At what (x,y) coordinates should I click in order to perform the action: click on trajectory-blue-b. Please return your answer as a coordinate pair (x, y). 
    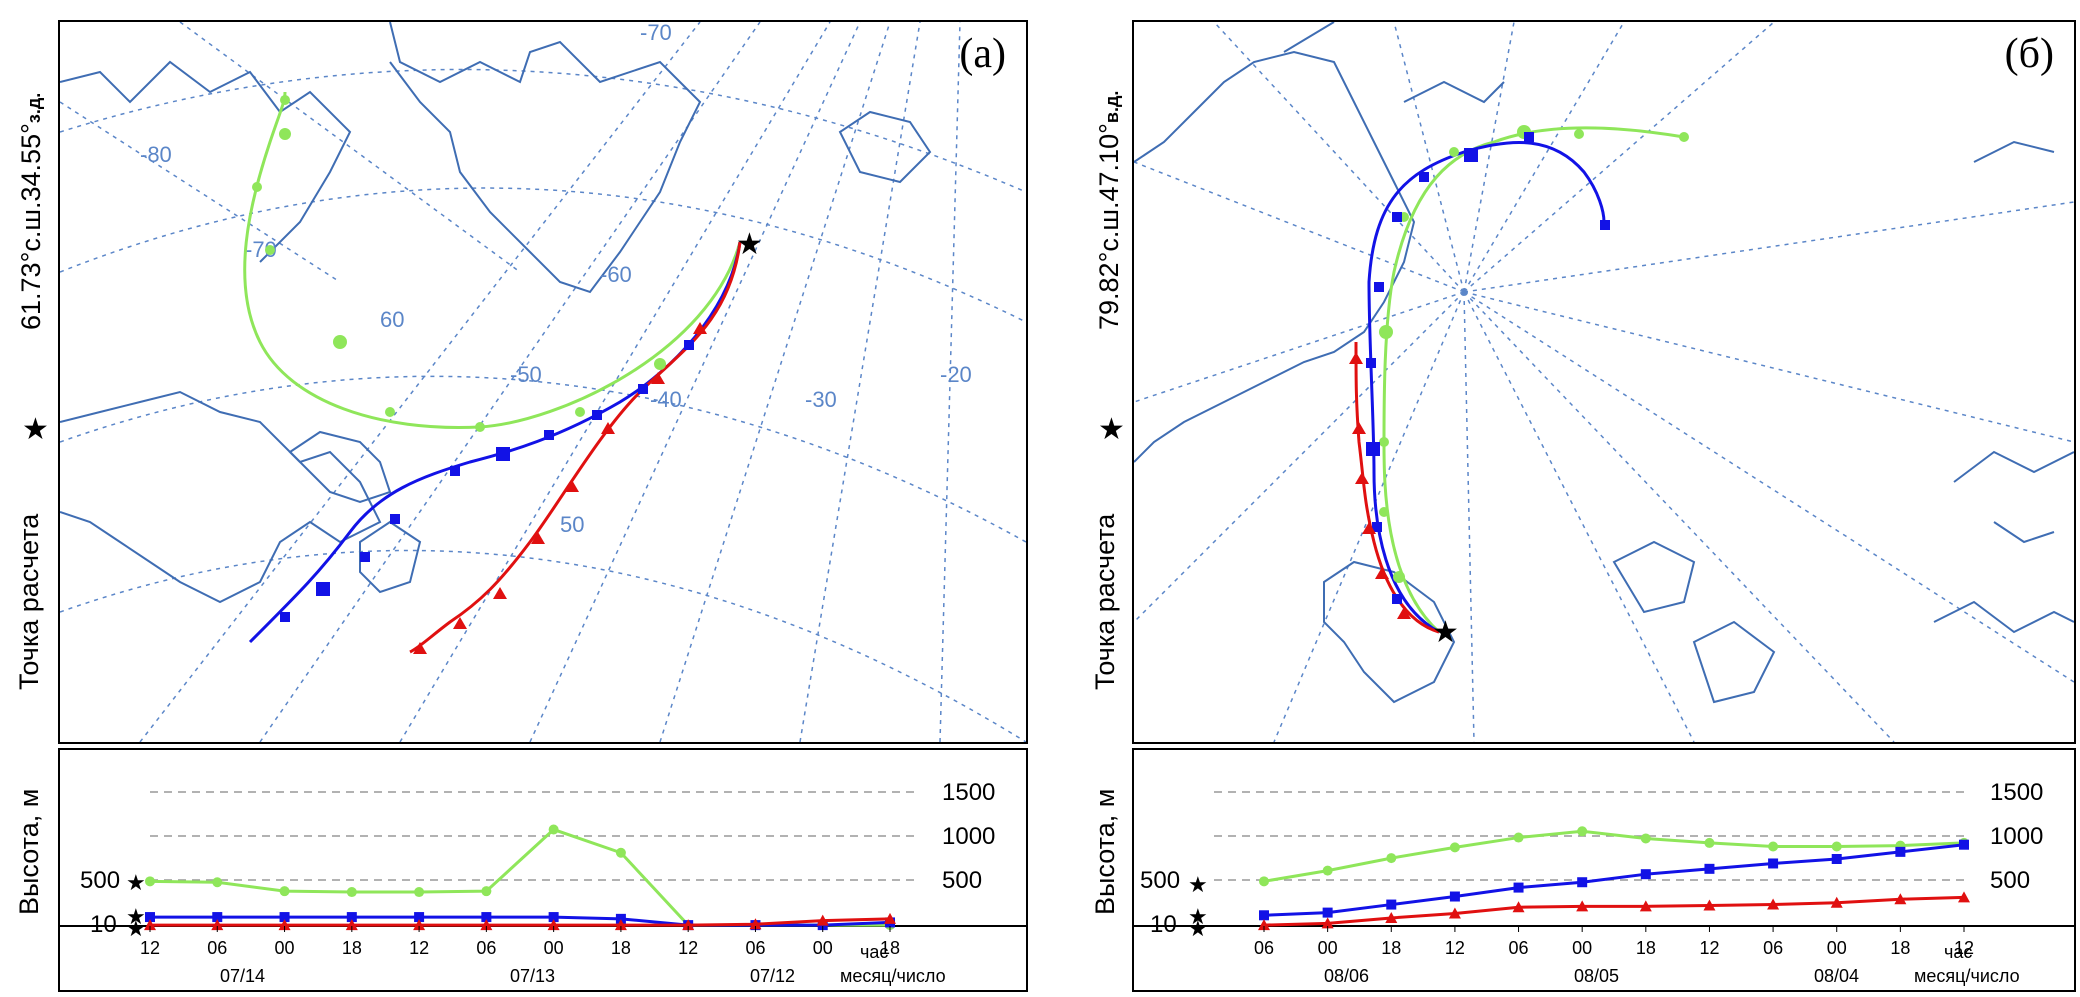
    Looking at the image, I should click on (1486, 387).